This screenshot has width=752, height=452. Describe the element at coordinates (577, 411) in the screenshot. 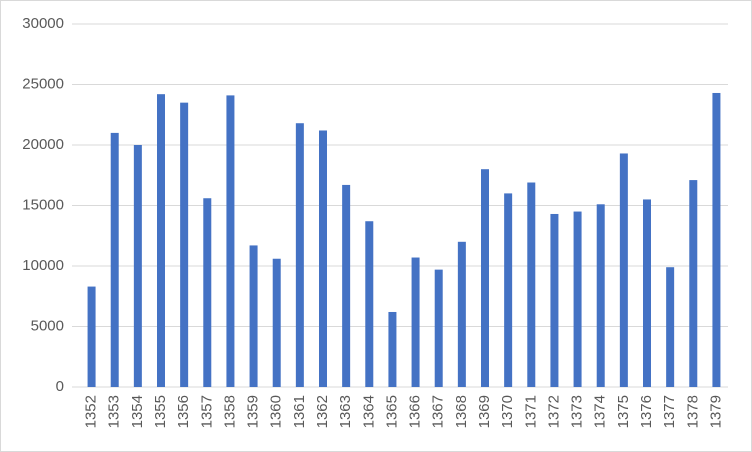

I see `x-tick-label: 1373` at that location.